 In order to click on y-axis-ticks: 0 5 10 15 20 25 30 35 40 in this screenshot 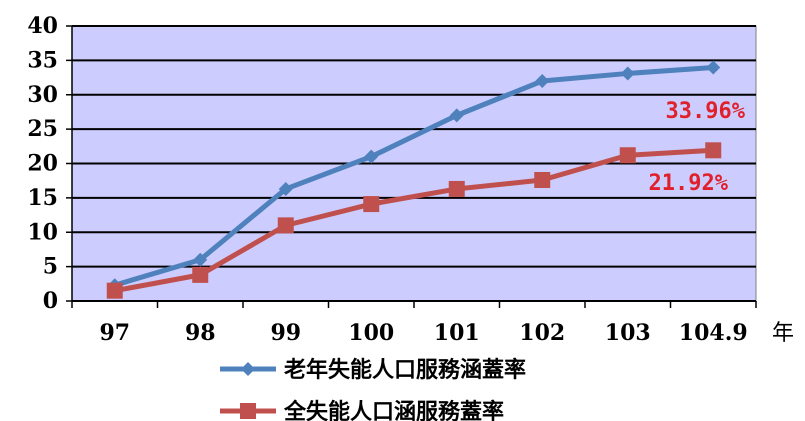, I will do `click(49, 163)`.